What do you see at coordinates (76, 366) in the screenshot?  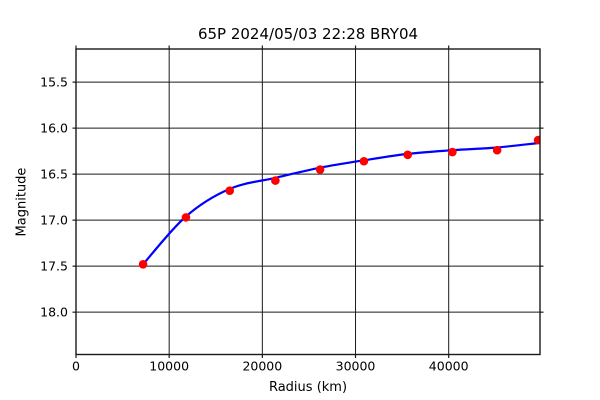 I see `x-tick-label: 0` at bounding box center [76, 366].